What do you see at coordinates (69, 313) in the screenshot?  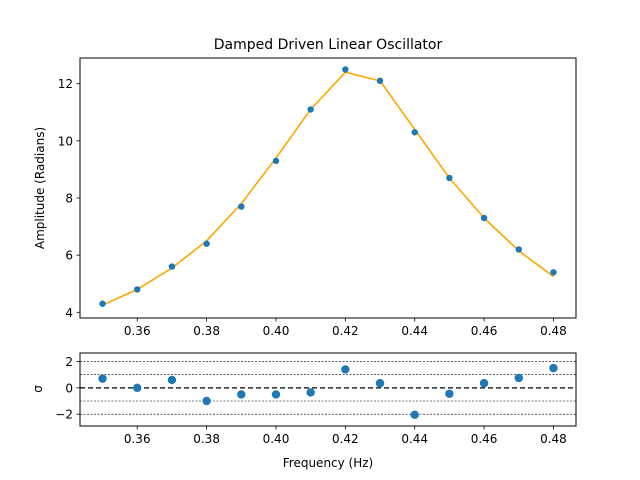 I see `y-tick-label: 4` at bounding box center [69, 313].